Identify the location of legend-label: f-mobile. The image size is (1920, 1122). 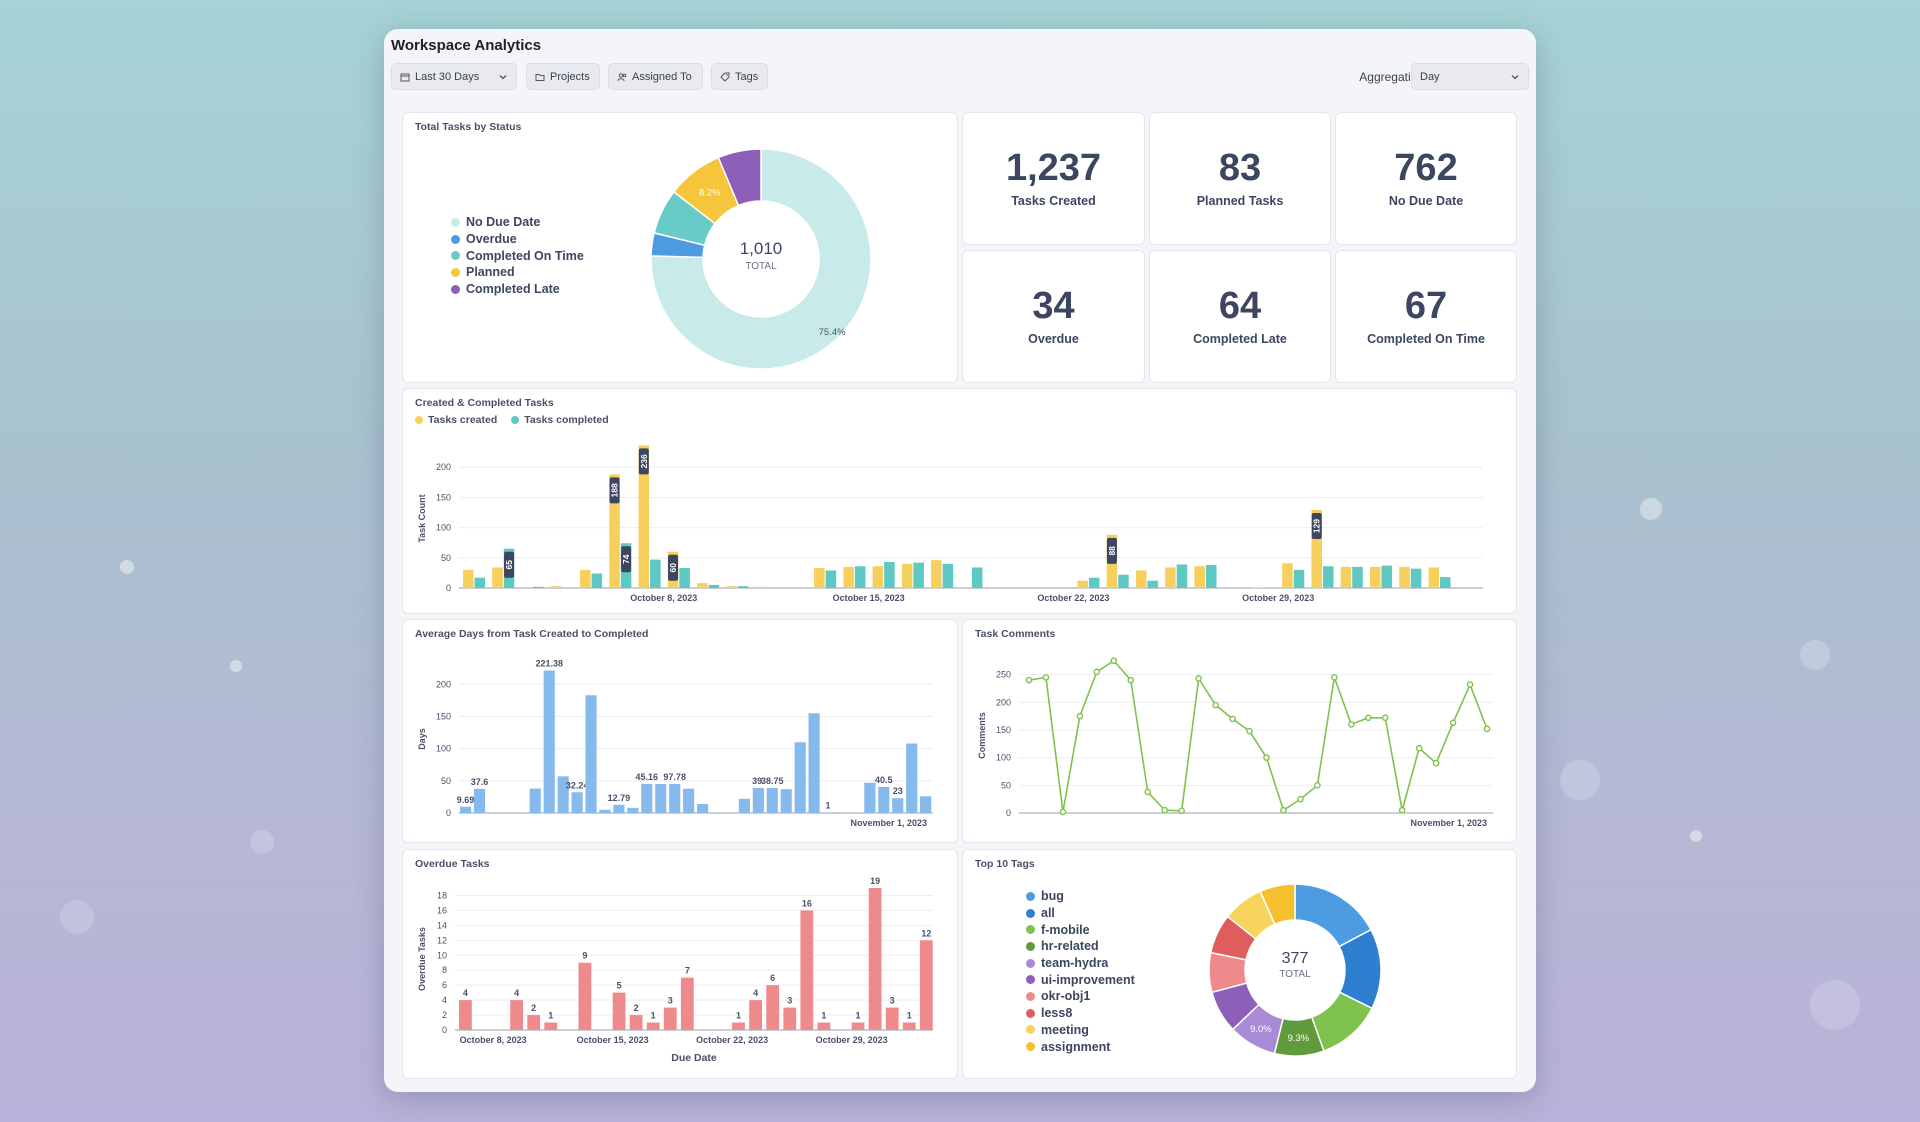
(1065, 929).